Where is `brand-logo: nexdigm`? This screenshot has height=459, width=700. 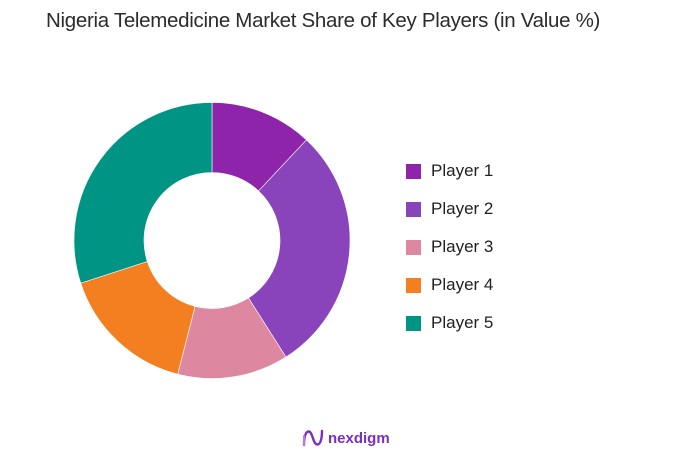
brand-logo: nexdigm is located at coordinates (346, 438).